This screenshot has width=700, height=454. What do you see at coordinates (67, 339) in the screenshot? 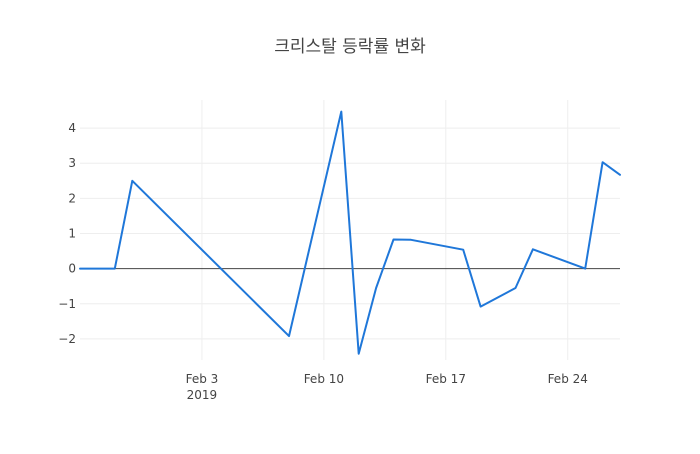
I see `y-tick-label: −2` at bounding box center [67, 339].